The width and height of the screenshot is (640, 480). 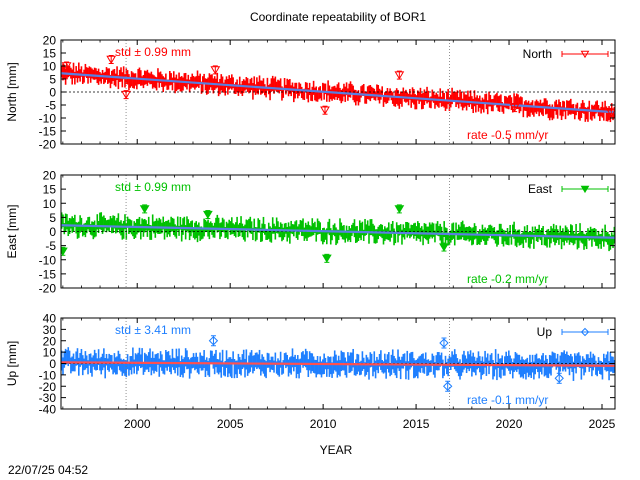 I want to click on rate-annotation: rate -0.2 mm/yr, so click(x=507, y=279).